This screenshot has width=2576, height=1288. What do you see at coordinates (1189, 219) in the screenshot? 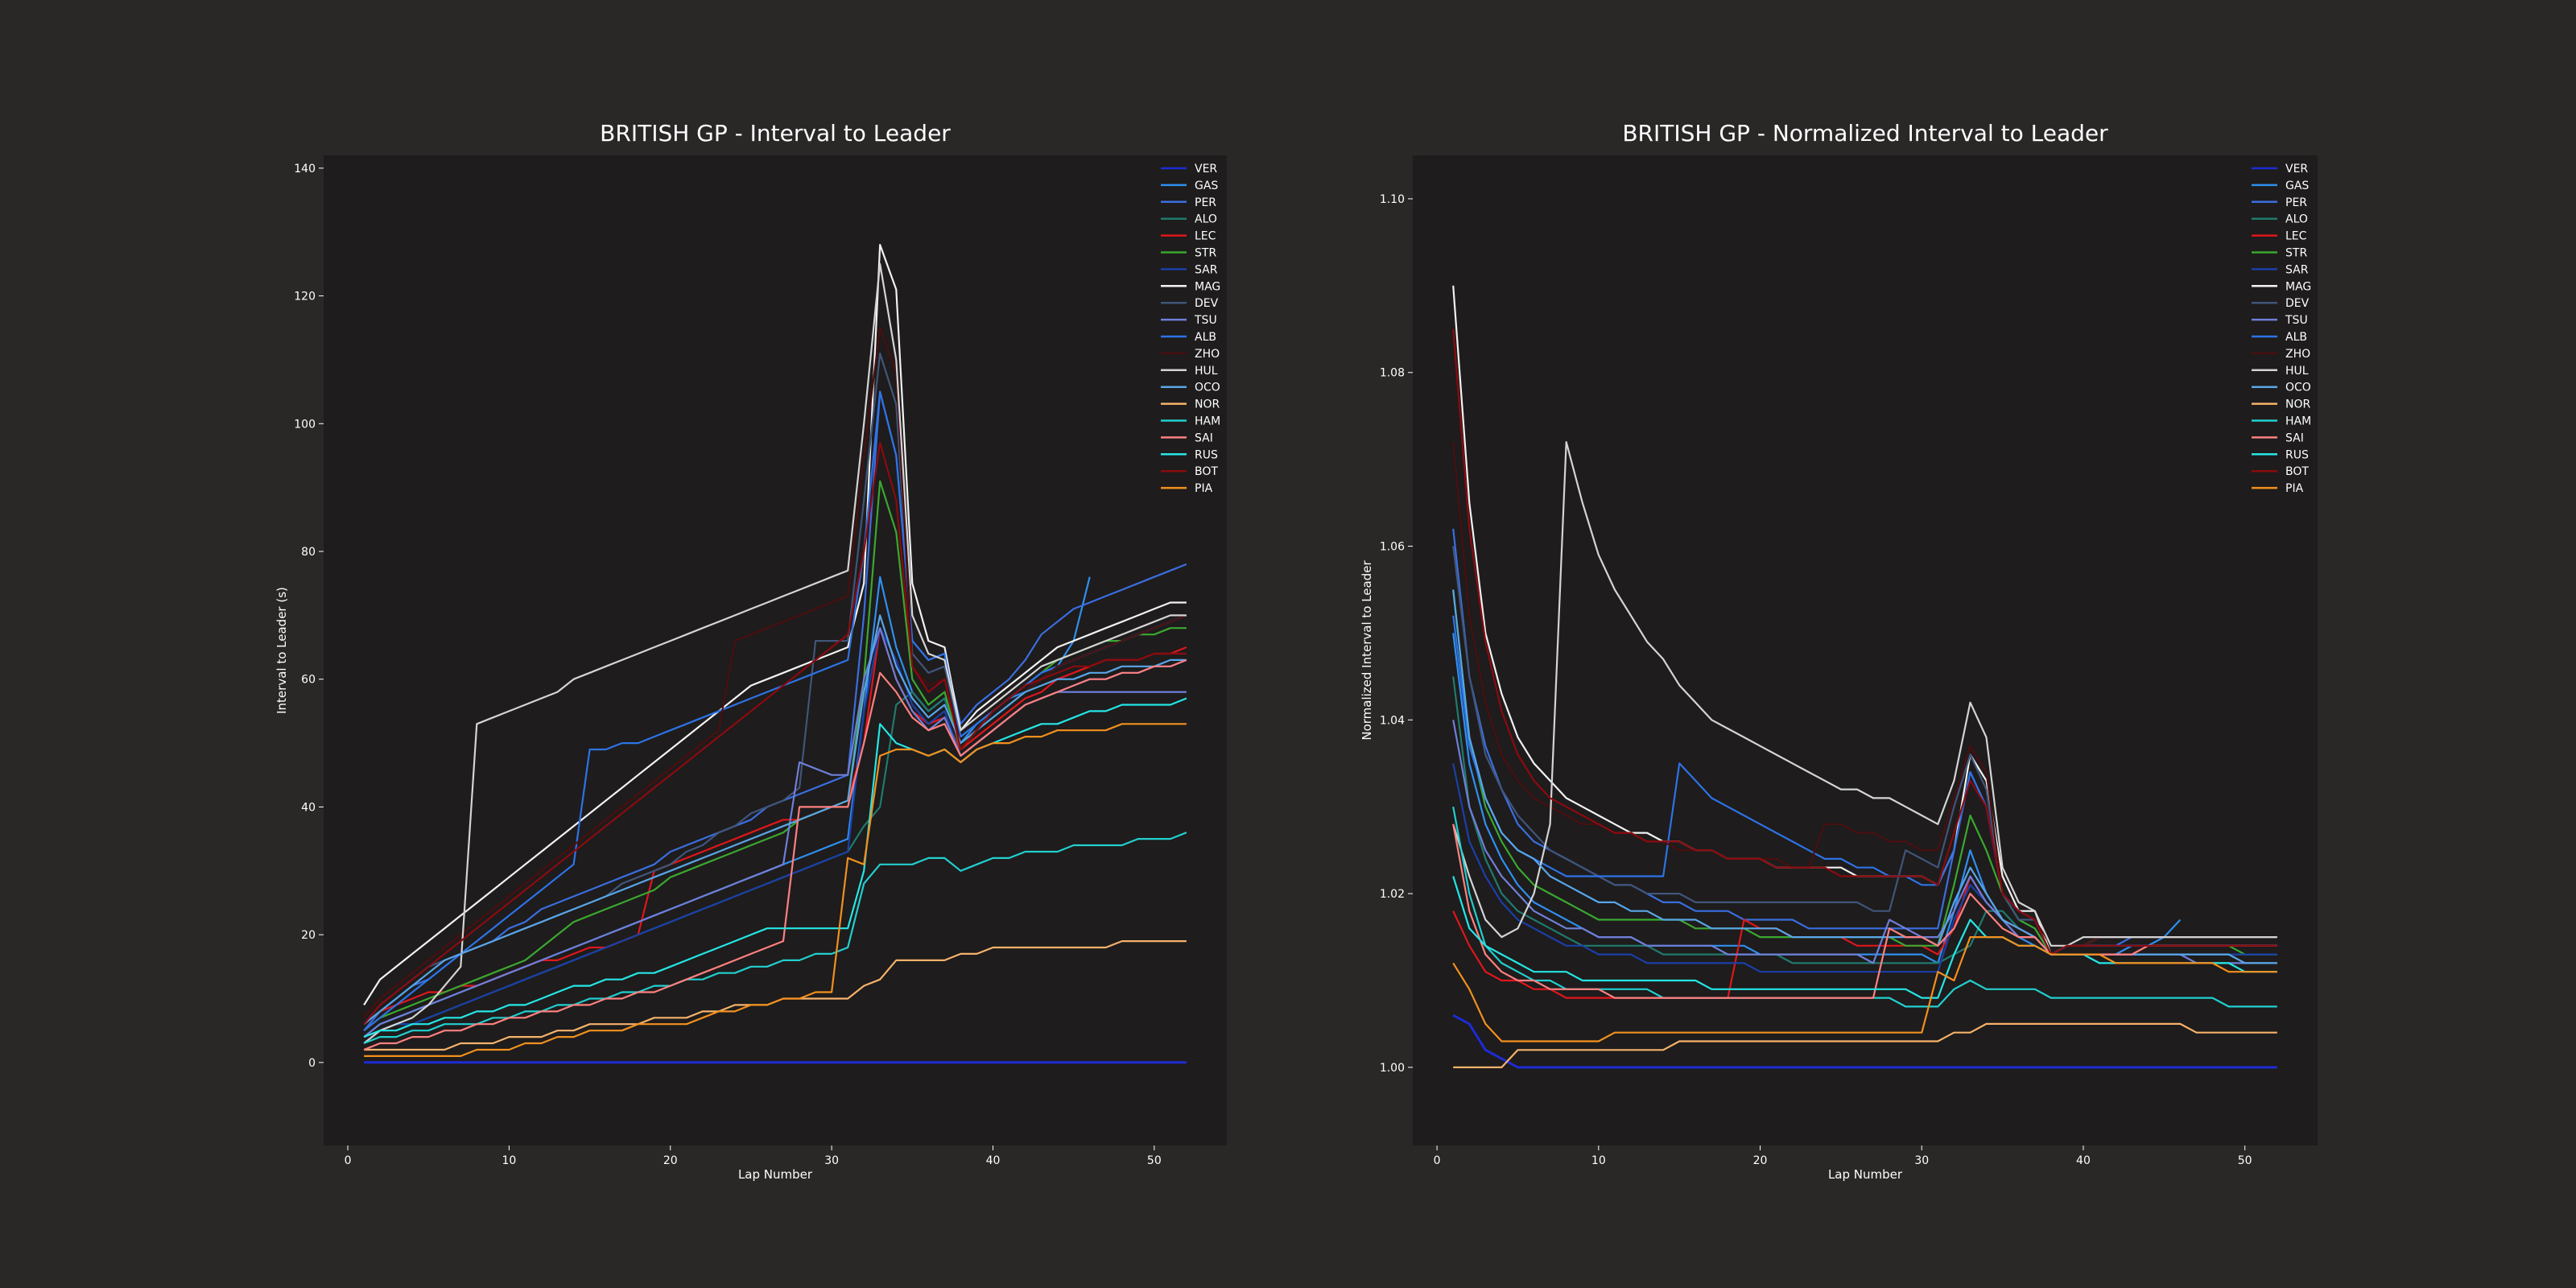
I see `legend-entry-alo: ALO` at bounding box center [1189, 219].